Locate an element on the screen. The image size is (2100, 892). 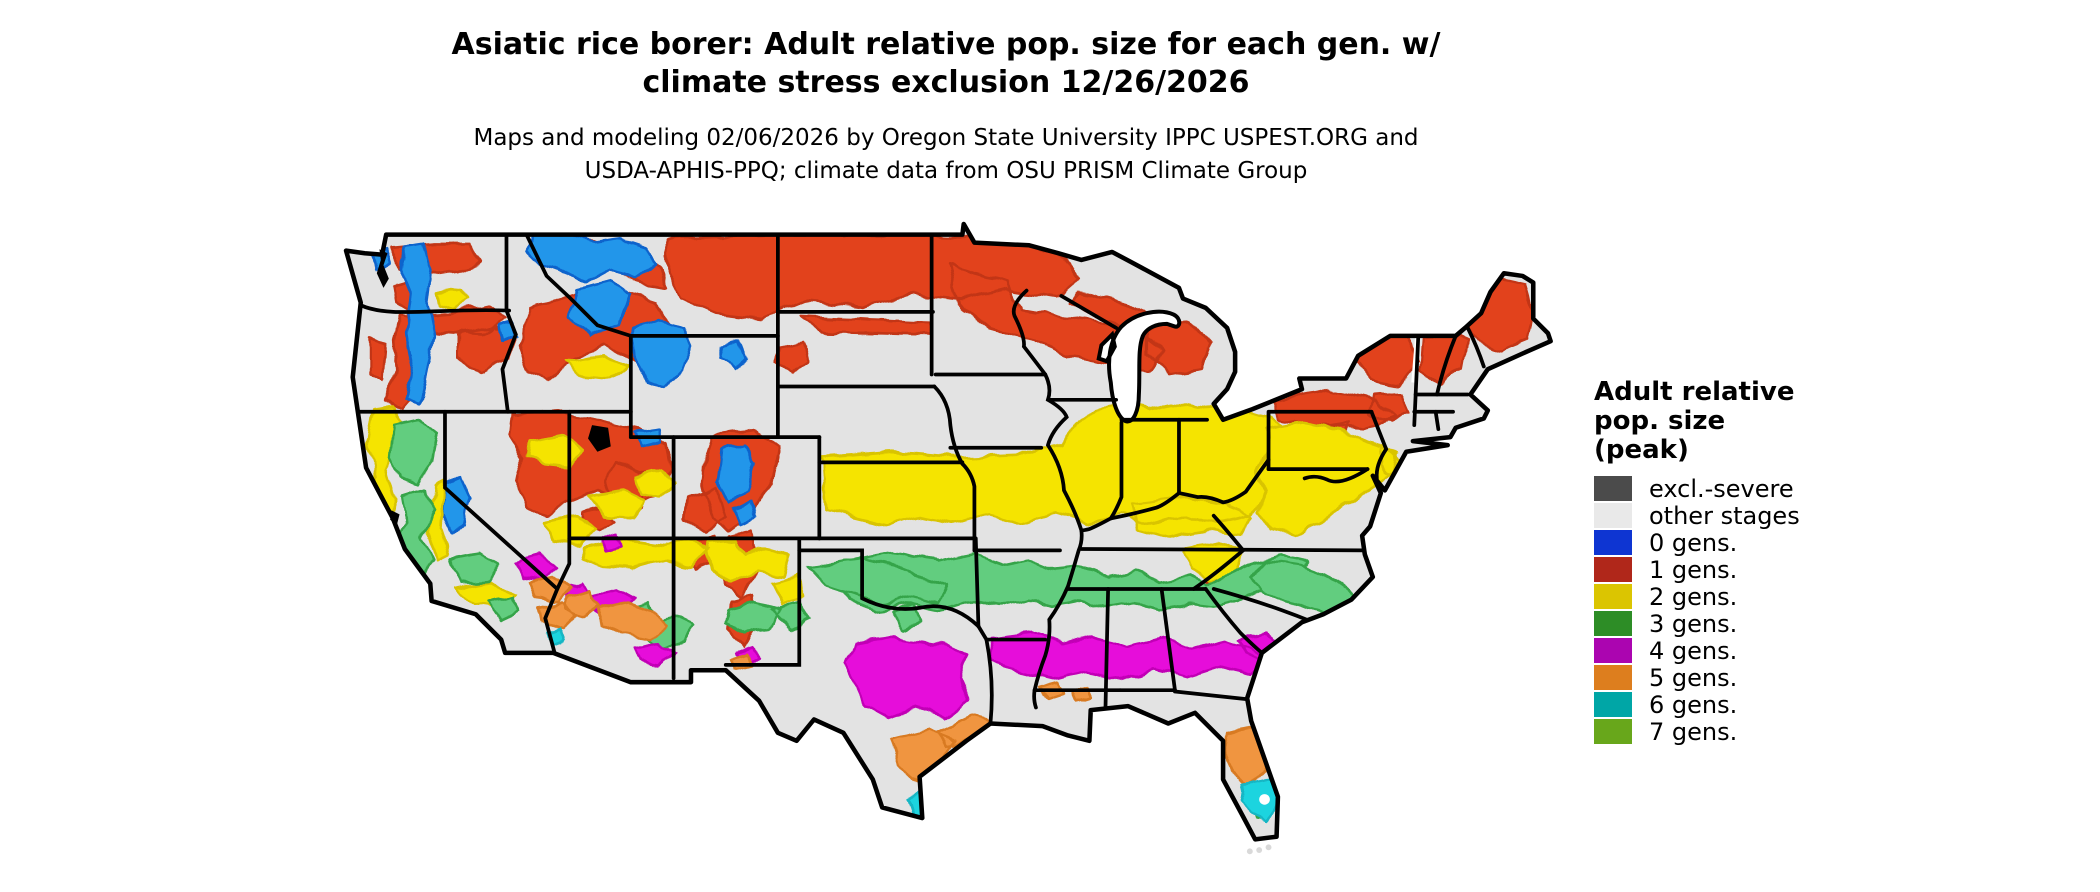
puget-sound is located at coordinates (382, 268).